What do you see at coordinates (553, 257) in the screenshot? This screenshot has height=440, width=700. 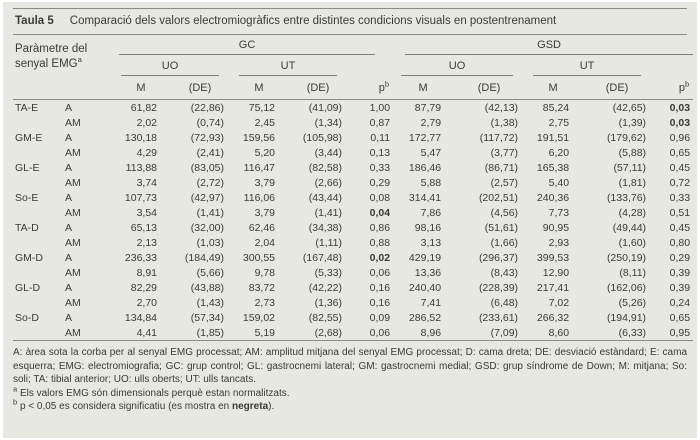 I see `cell-value: 399,53` at bounding box center [553, 257].